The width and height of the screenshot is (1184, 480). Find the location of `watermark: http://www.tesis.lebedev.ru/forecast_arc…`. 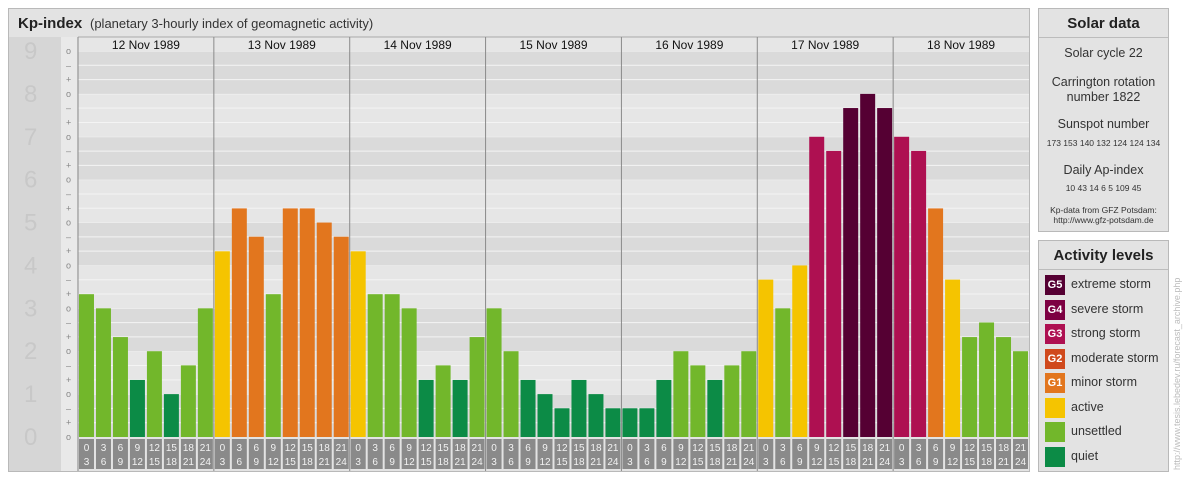

watermark: http://www.tesis.lebedev.ru/forecast_arc… is located at coordinates (1177, 373).